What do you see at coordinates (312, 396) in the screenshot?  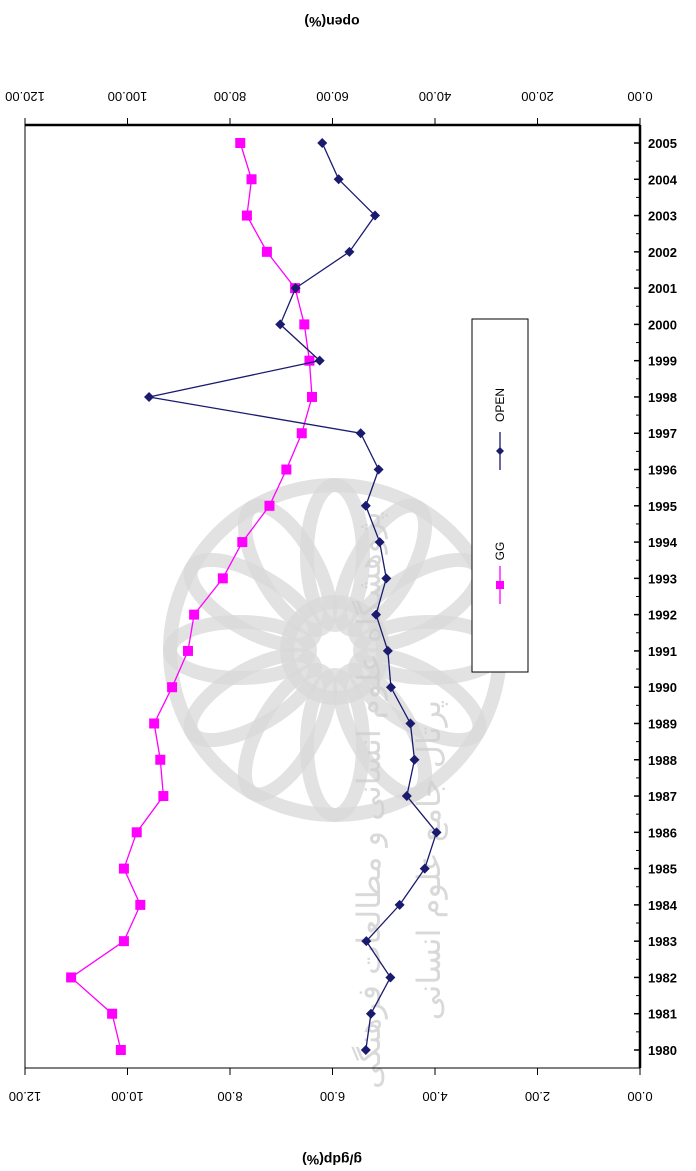 I see `point-gg-1998` at bounding box center [312, 396].